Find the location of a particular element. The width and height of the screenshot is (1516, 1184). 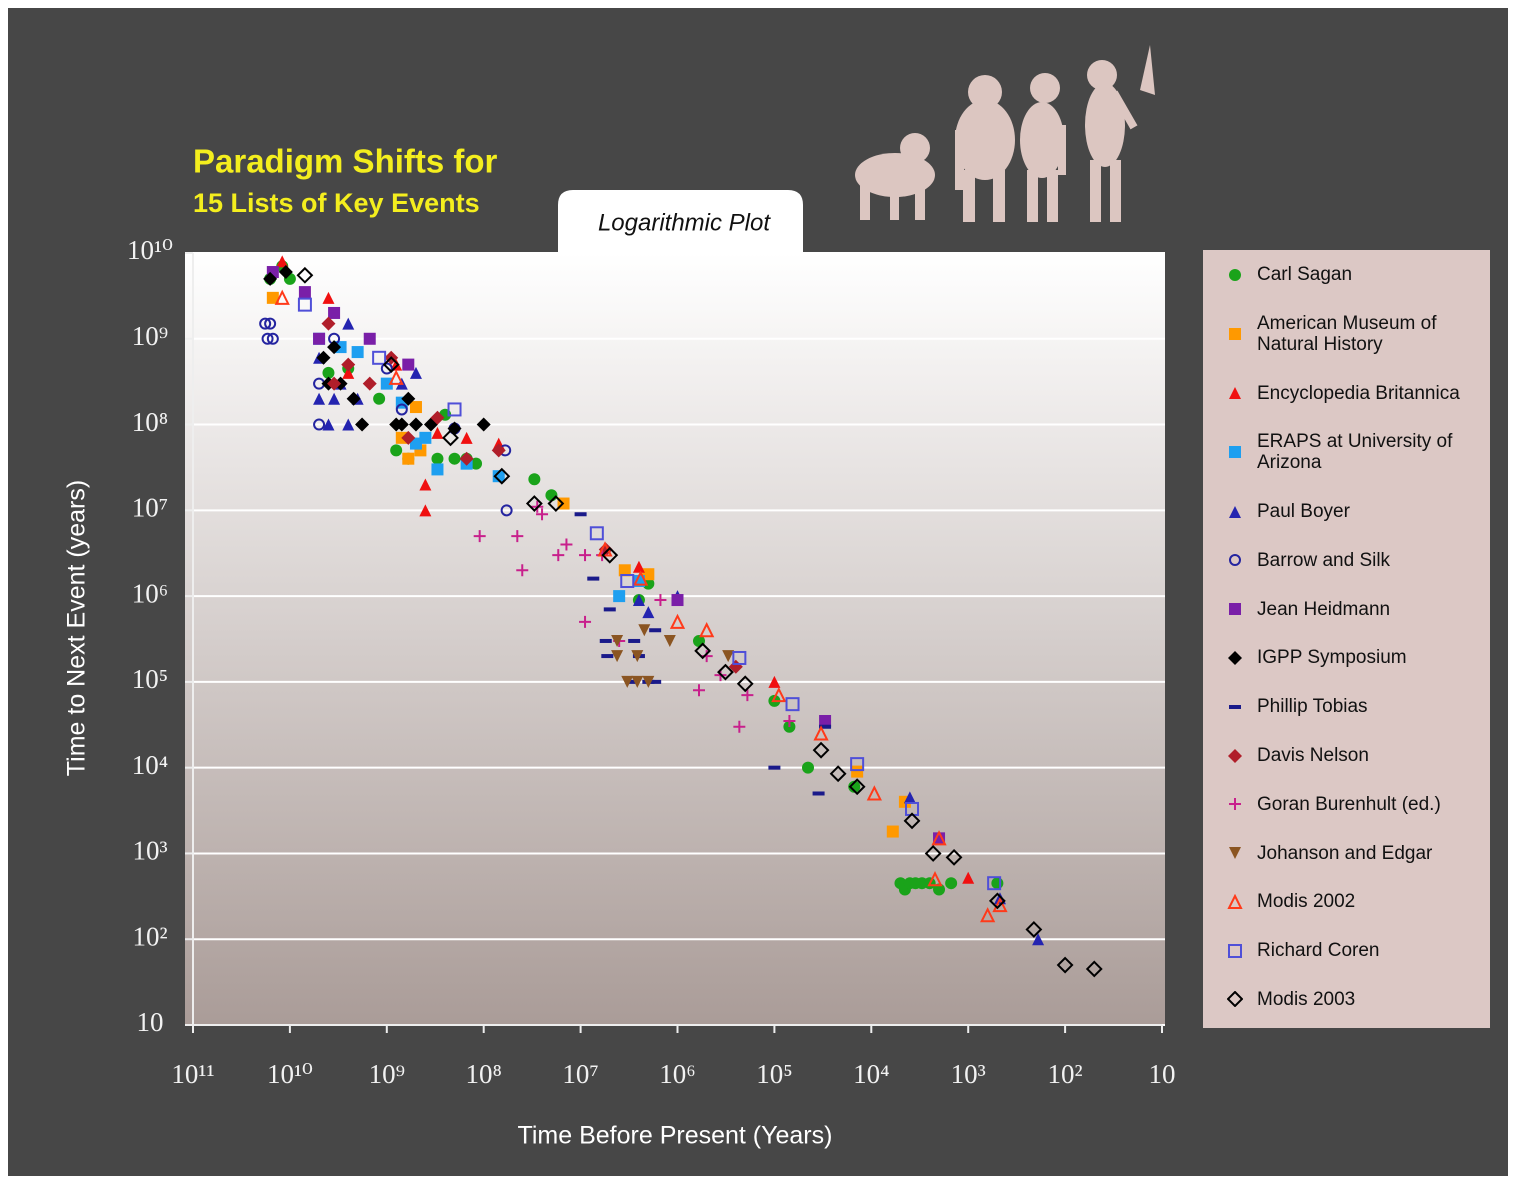

y-tick-label: 10² is located at coordinates (149, 936).